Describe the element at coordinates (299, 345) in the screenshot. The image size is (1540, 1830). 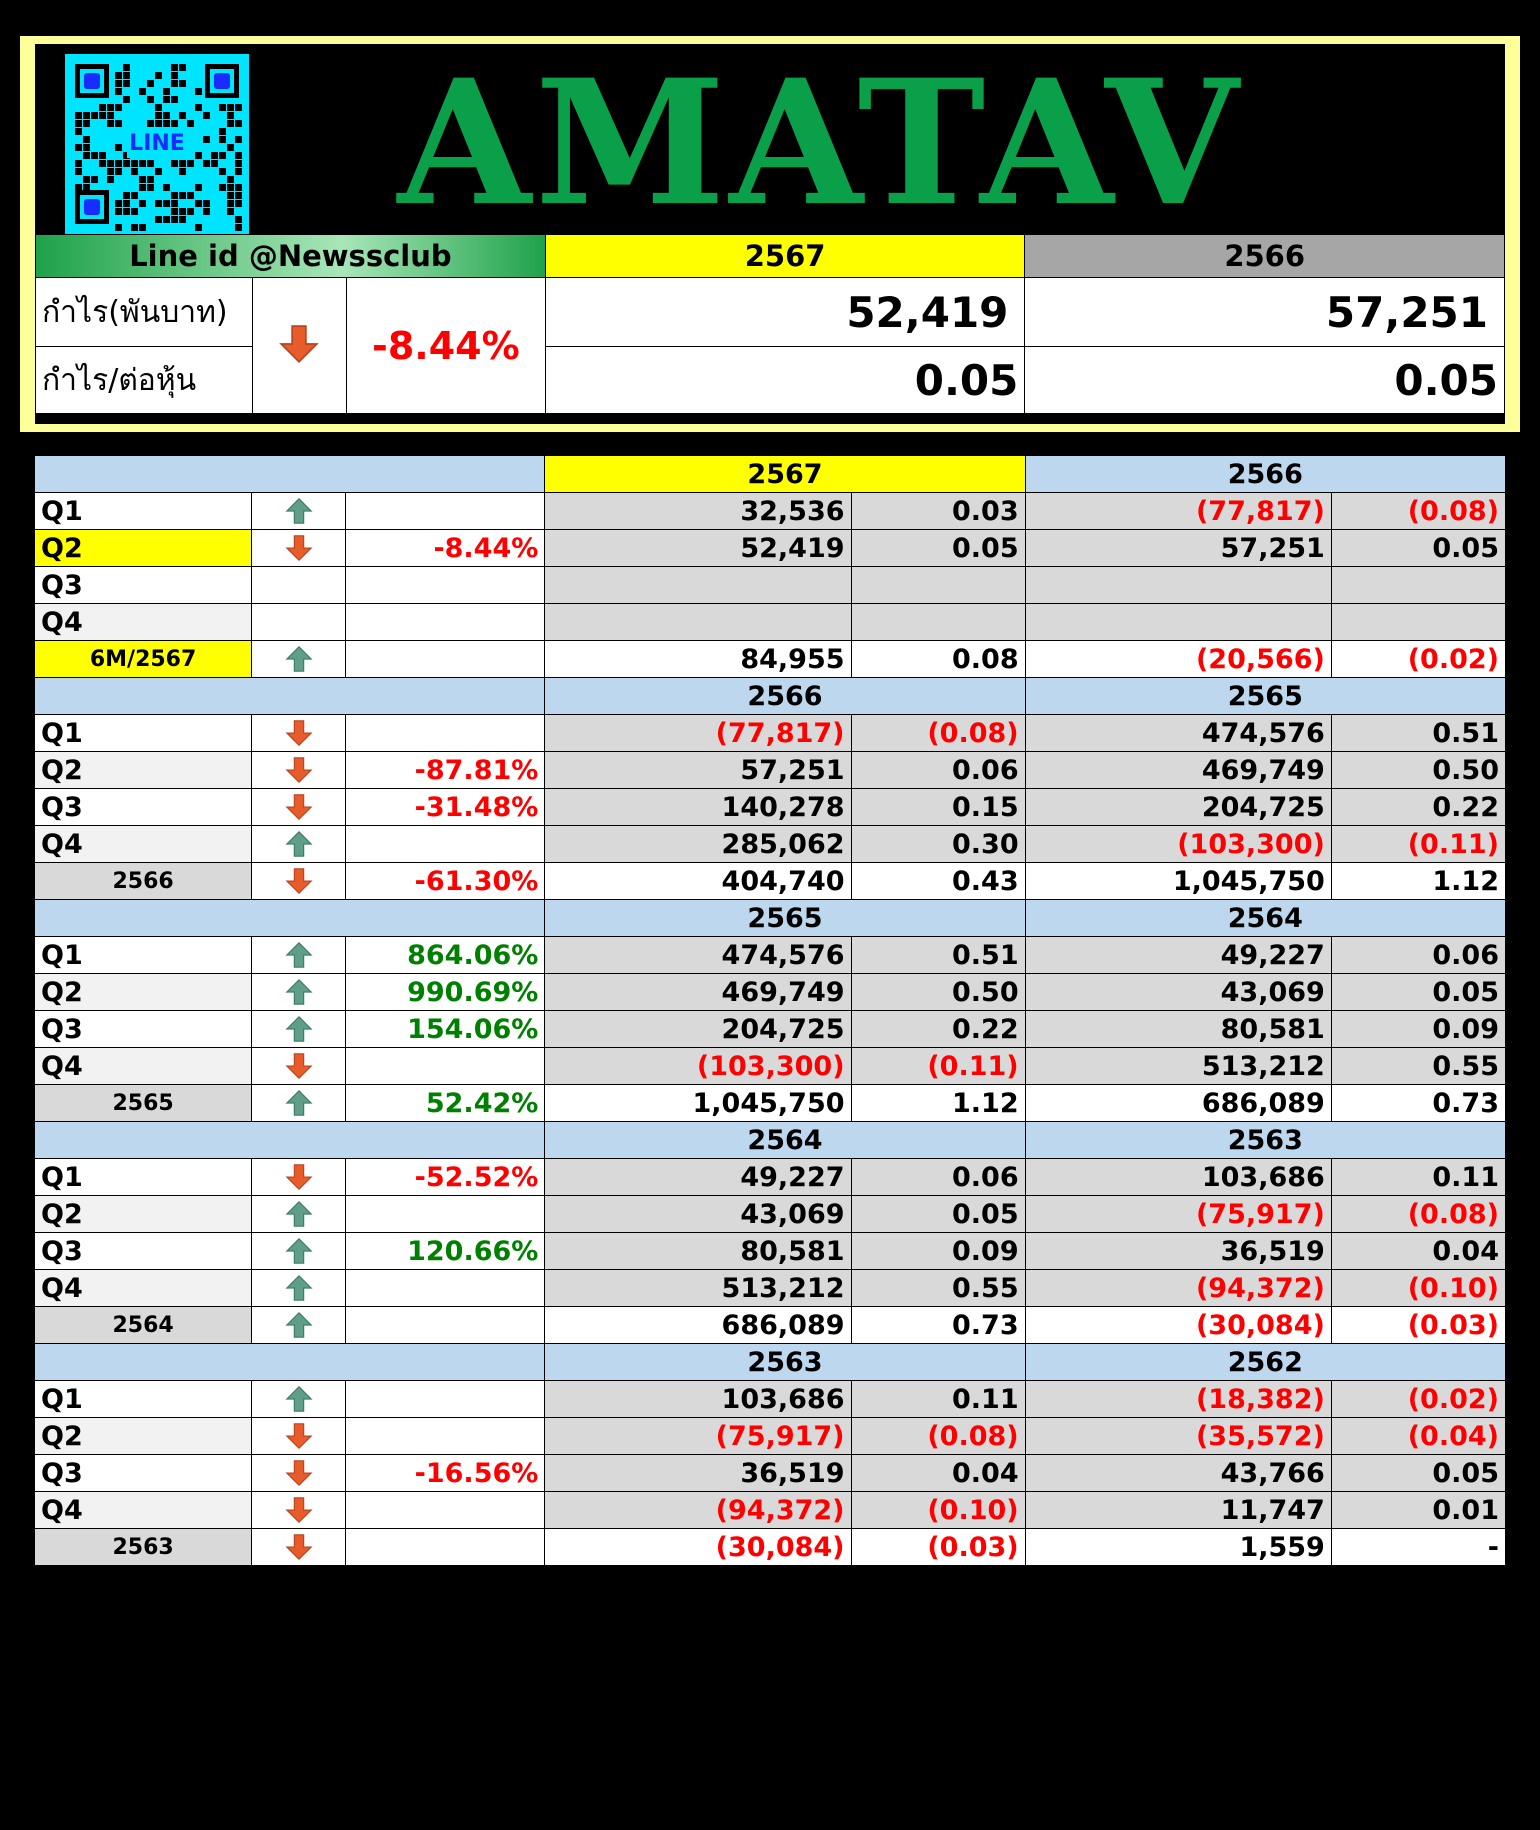
I see `summary-change-arrow` at that location.